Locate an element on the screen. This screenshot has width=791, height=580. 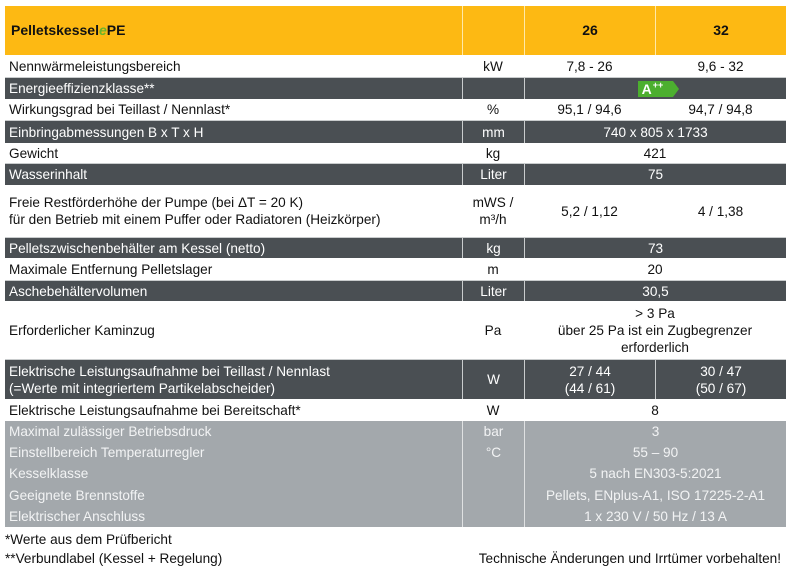
unit-line2: m³/h is located at coordinates (493, 219).